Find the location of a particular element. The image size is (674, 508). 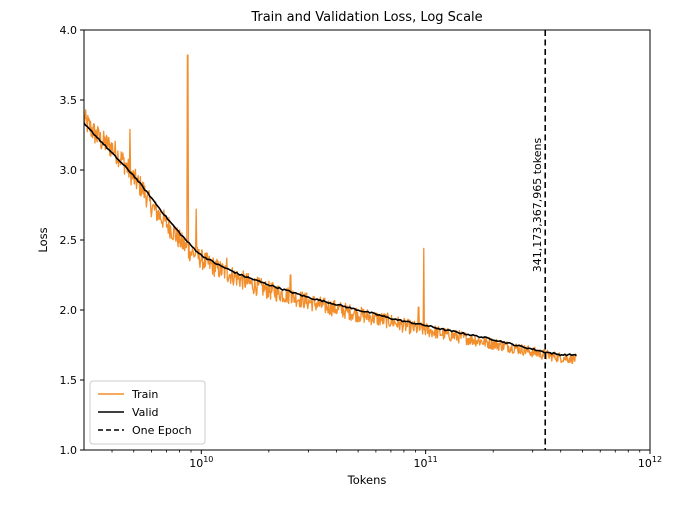

legend-box is located at coordinates (147, 412).